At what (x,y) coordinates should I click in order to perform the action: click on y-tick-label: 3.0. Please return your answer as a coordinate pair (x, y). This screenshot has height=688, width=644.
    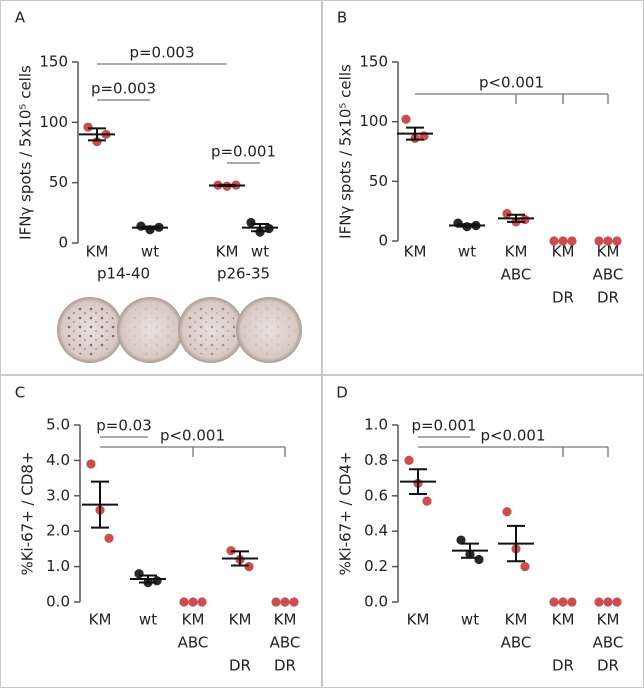
    Looking at the image, I should click on (58, 495).